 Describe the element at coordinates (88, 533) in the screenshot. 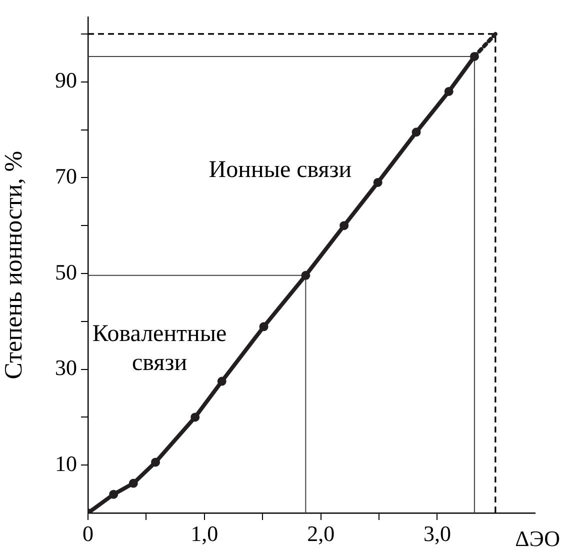

I see `x-tick-label: 0` at that location.